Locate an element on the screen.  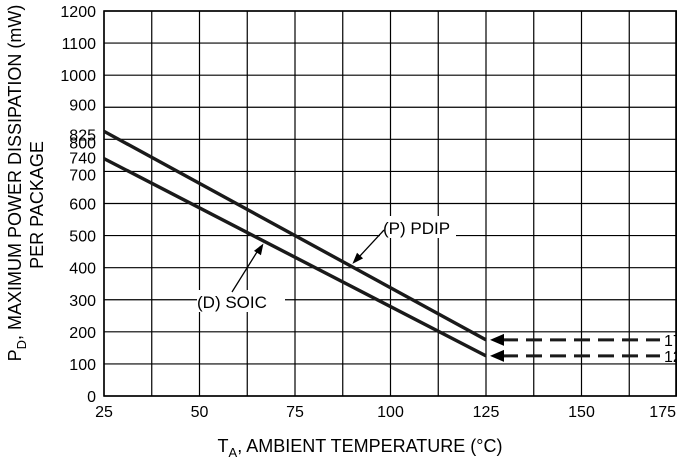
pdip-annotation: (P) PDIP is located at coordinates (416, 228).